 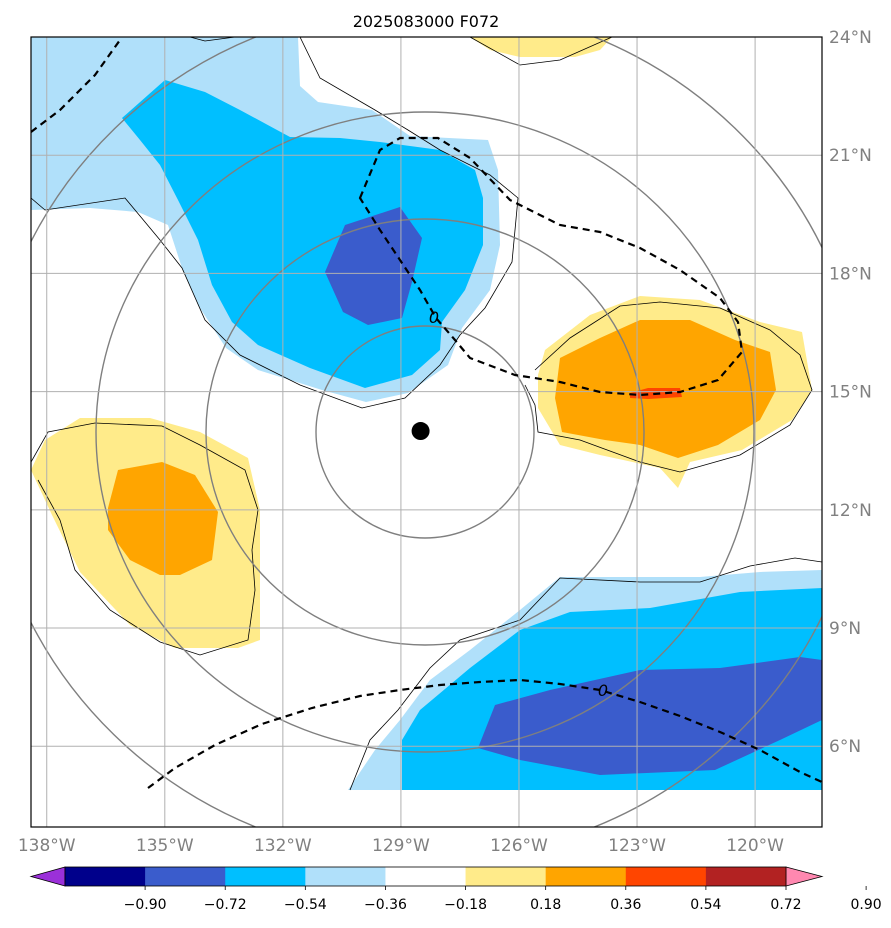 What do you see at coordinates (420, 431) in the screenshot?
I see `storm-center-marker` at bounding box center [420, 431].